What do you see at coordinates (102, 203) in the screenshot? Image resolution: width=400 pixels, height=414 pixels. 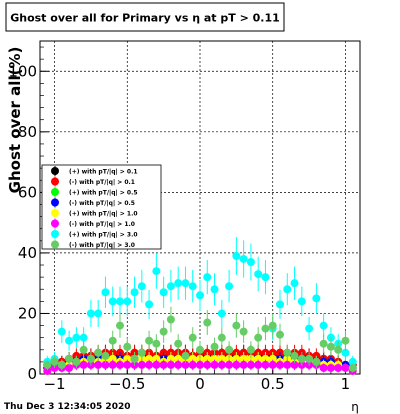 I see `legend-label: (-) with pT/|q| > 0.5` at bounding box center [102, 203].